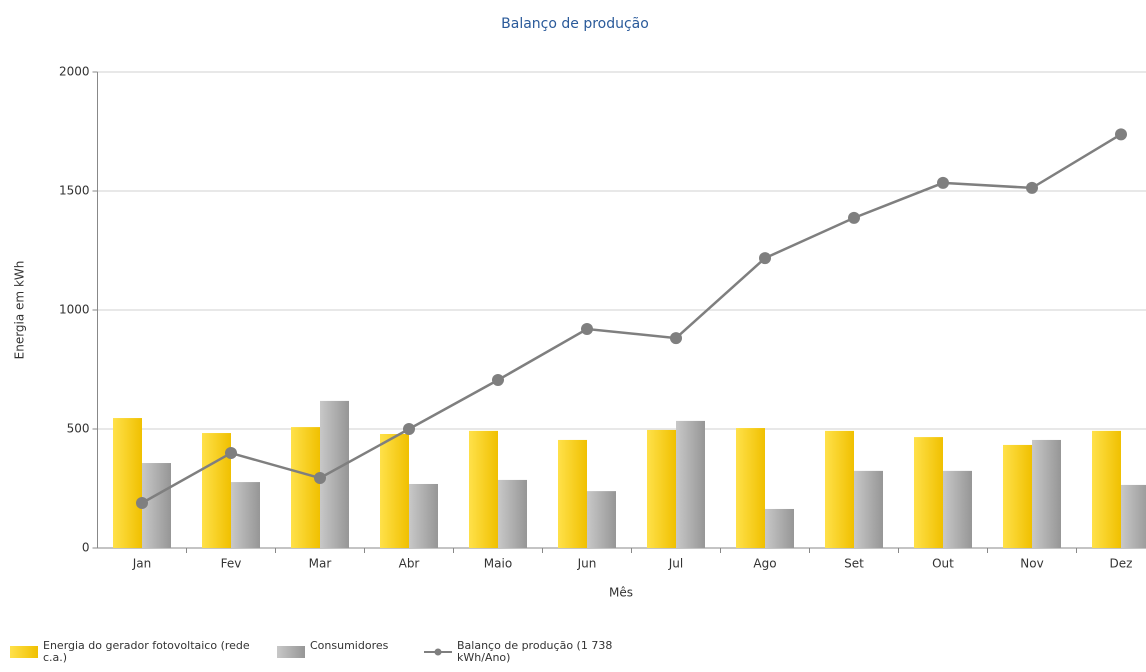 The height and width of the screenshot is (672, 1146). I want to click on x-tick-label: Maio, so click(498, 564).